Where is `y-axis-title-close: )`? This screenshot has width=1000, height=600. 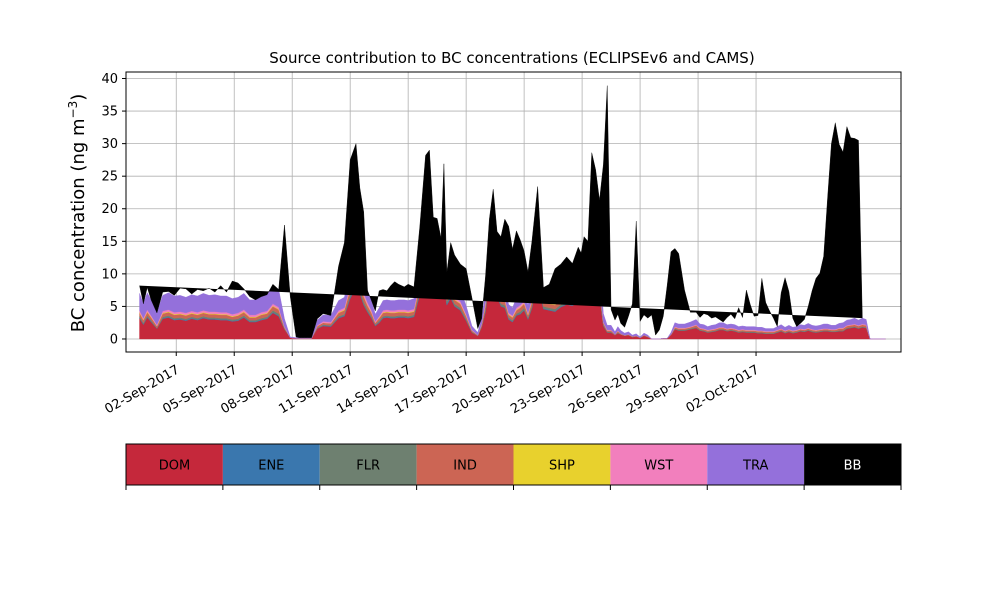 y-axis-title-close: ) is located at coordinates (78, 97).